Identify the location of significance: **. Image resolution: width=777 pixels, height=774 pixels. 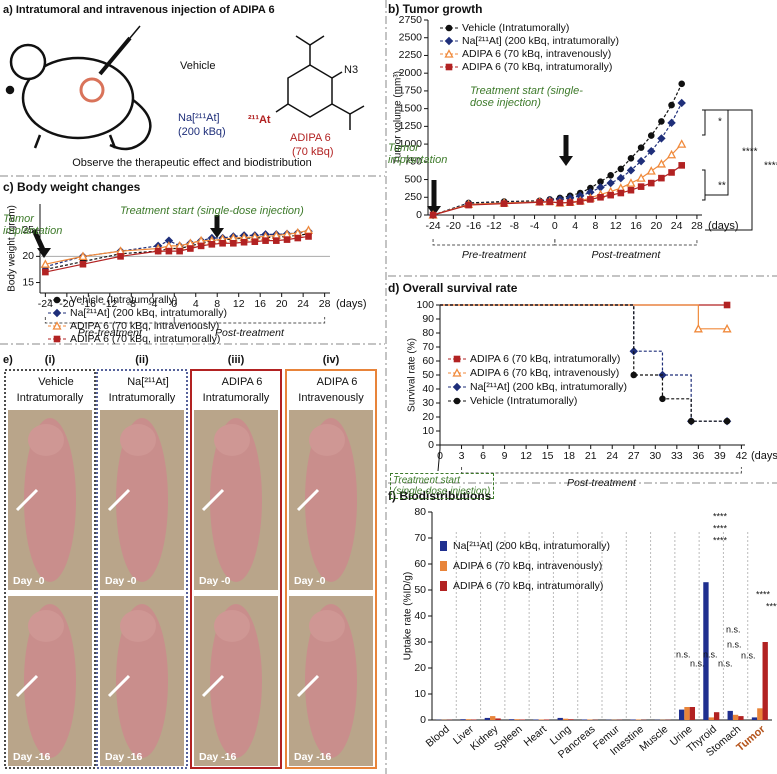
(722, 186).